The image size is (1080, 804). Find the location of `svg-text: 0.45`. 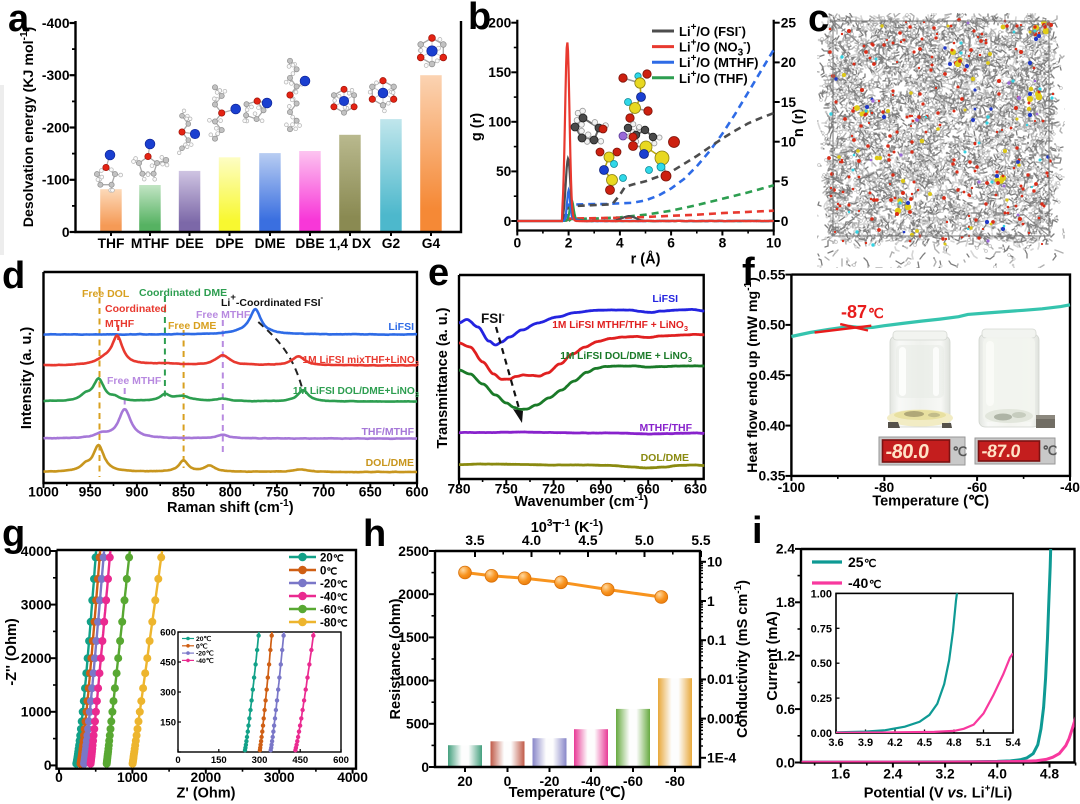

svg-text: 0.45 is located at coordinates (772, 375).